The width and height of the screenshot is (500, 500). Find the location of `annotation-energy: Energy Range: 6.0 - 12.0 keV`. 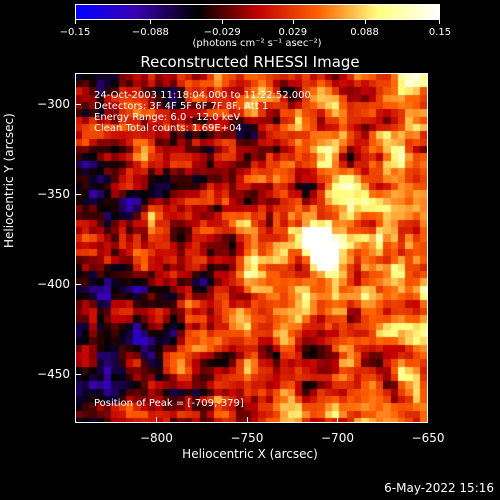

annotation-energy: Energy Range: 6.0 - 12.0 keV is located at coordinates (167, 117).